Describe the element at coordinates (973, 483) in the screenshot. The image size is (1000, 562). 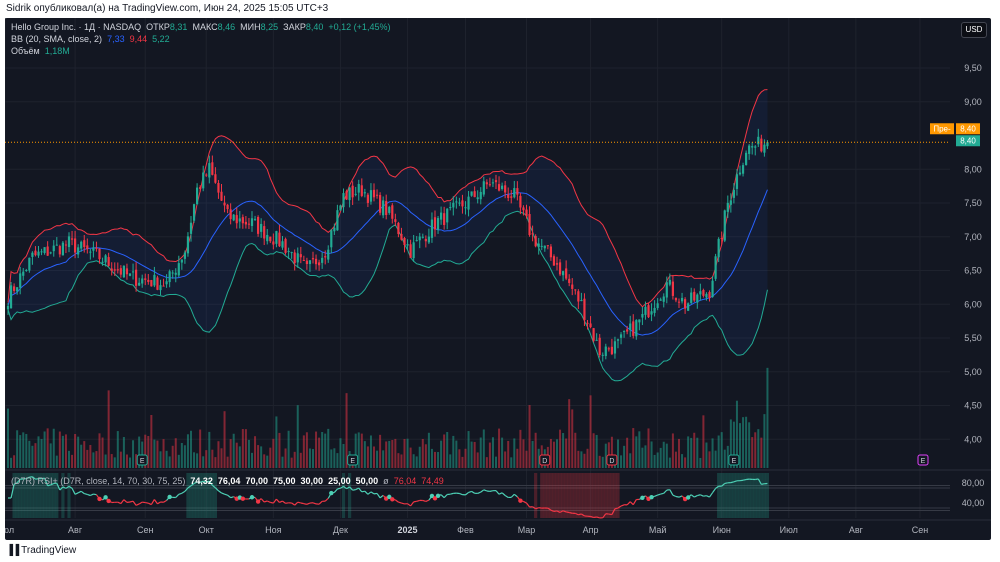
I see `rsi-tick-label: 80,00` at that location.